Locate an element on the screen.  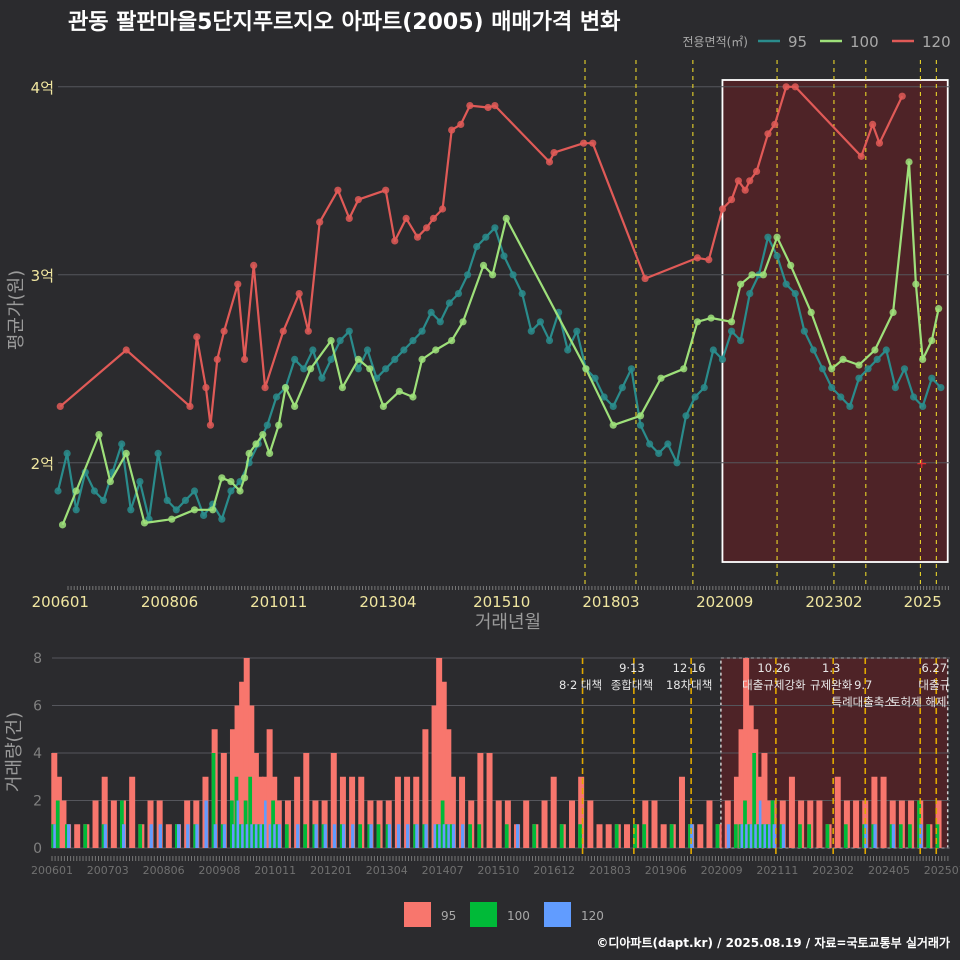
bar-x-tick-label: 202405 is located at coordinates (889, 870).